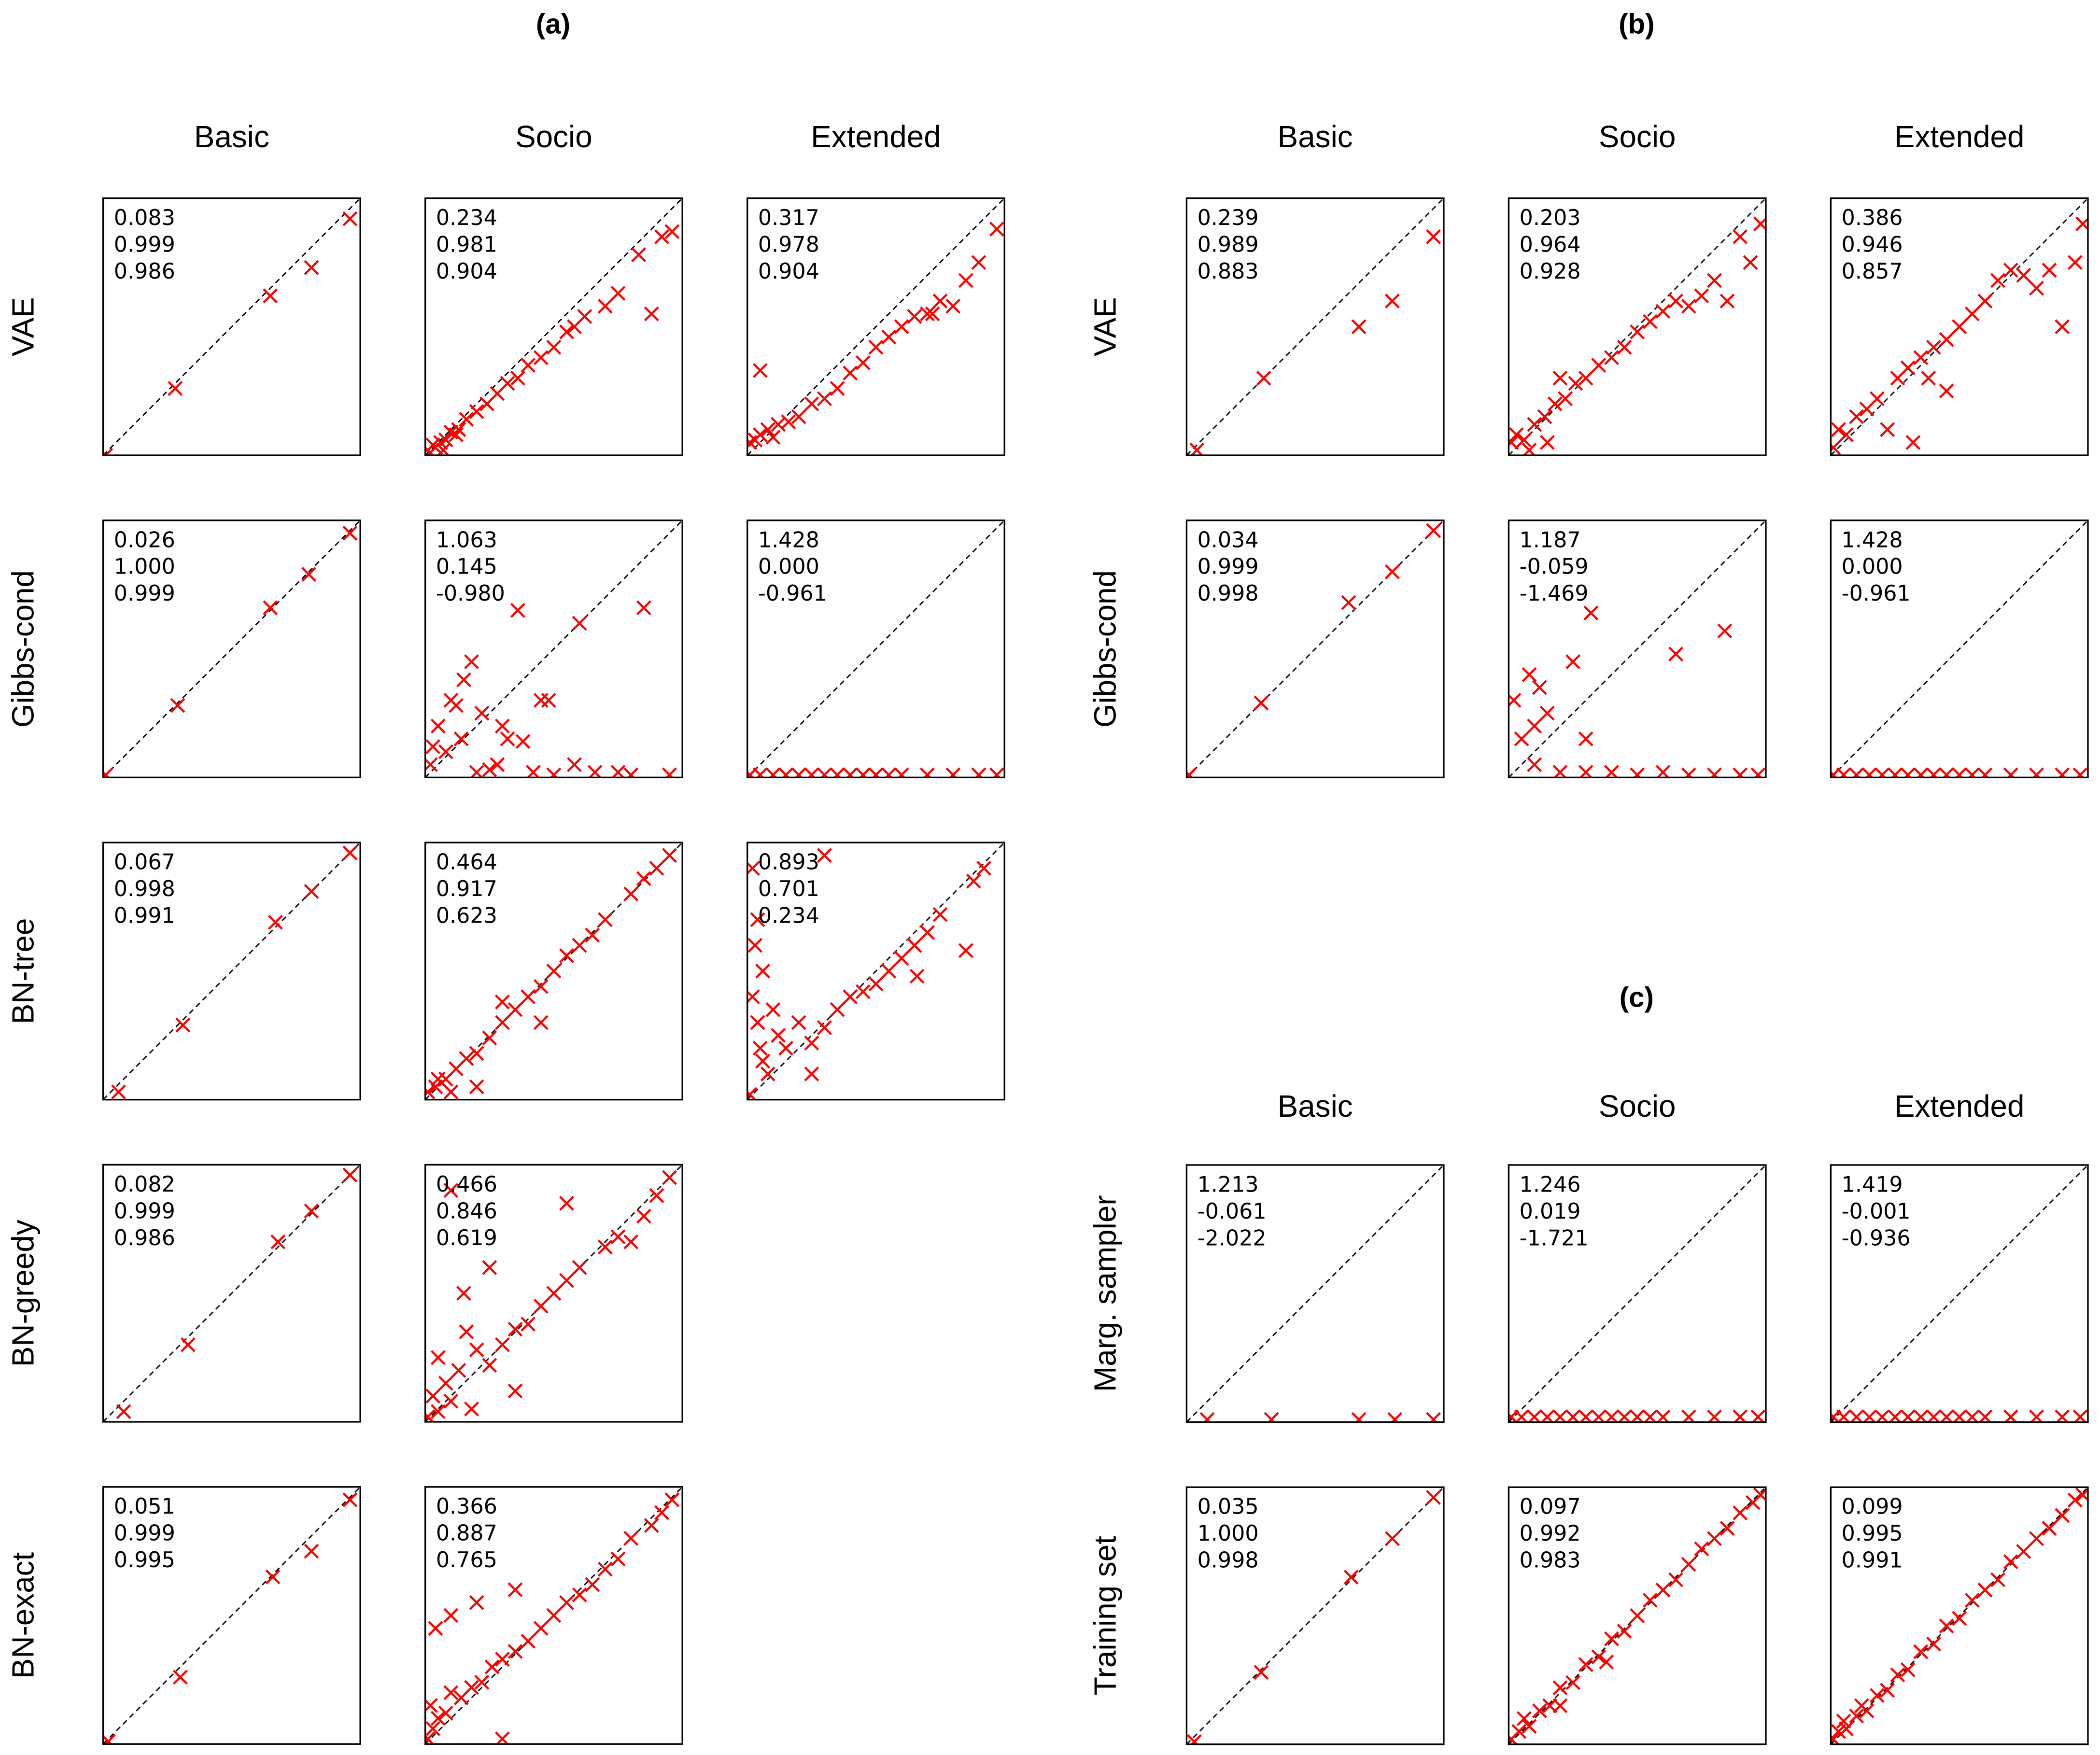 This screenshot has height=1755, width=2100. What do you see at coordinates (1637, 648) in the screenshot?
I see `panel: 1.187 -0.059-1.469` at bounding box center [1637, 648].